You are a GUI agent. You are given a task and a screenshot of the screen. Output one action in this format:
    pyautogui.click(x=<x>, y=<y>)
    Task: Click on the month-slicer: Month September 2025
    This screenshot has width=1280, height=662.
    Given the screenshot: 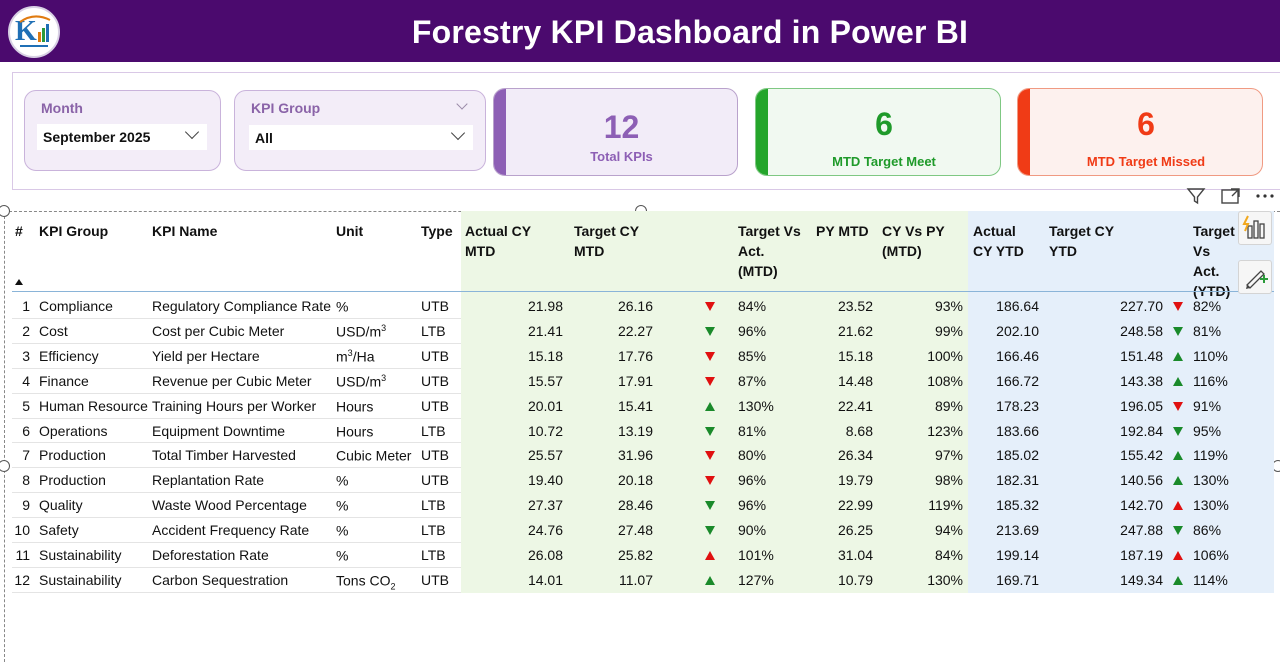 What is the action you would take?
    pyautogui.click(x=122, y=130)
    